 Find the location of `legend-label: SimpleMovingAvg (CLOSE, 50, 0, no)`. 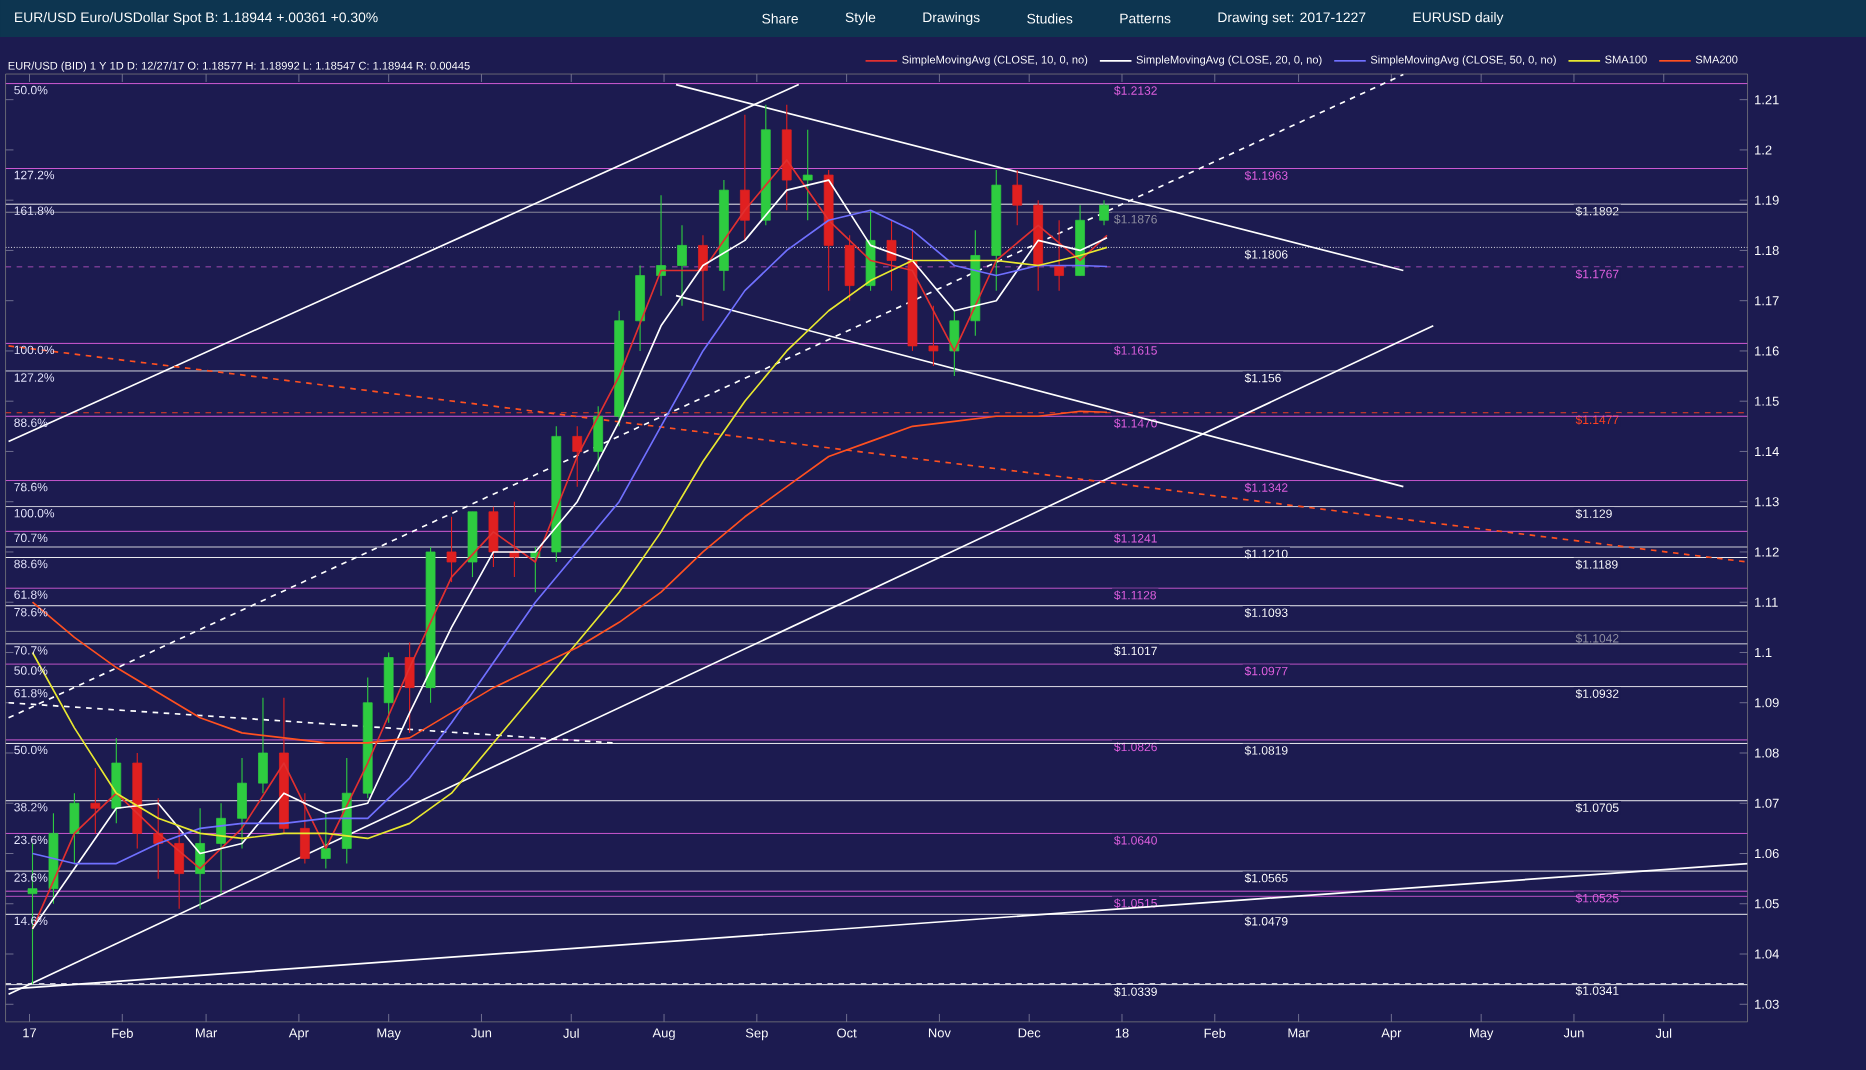

legend-label: SimpleMovingAvg (CLOSE, 50, 0, no) is located at coordinates (1463, 60).